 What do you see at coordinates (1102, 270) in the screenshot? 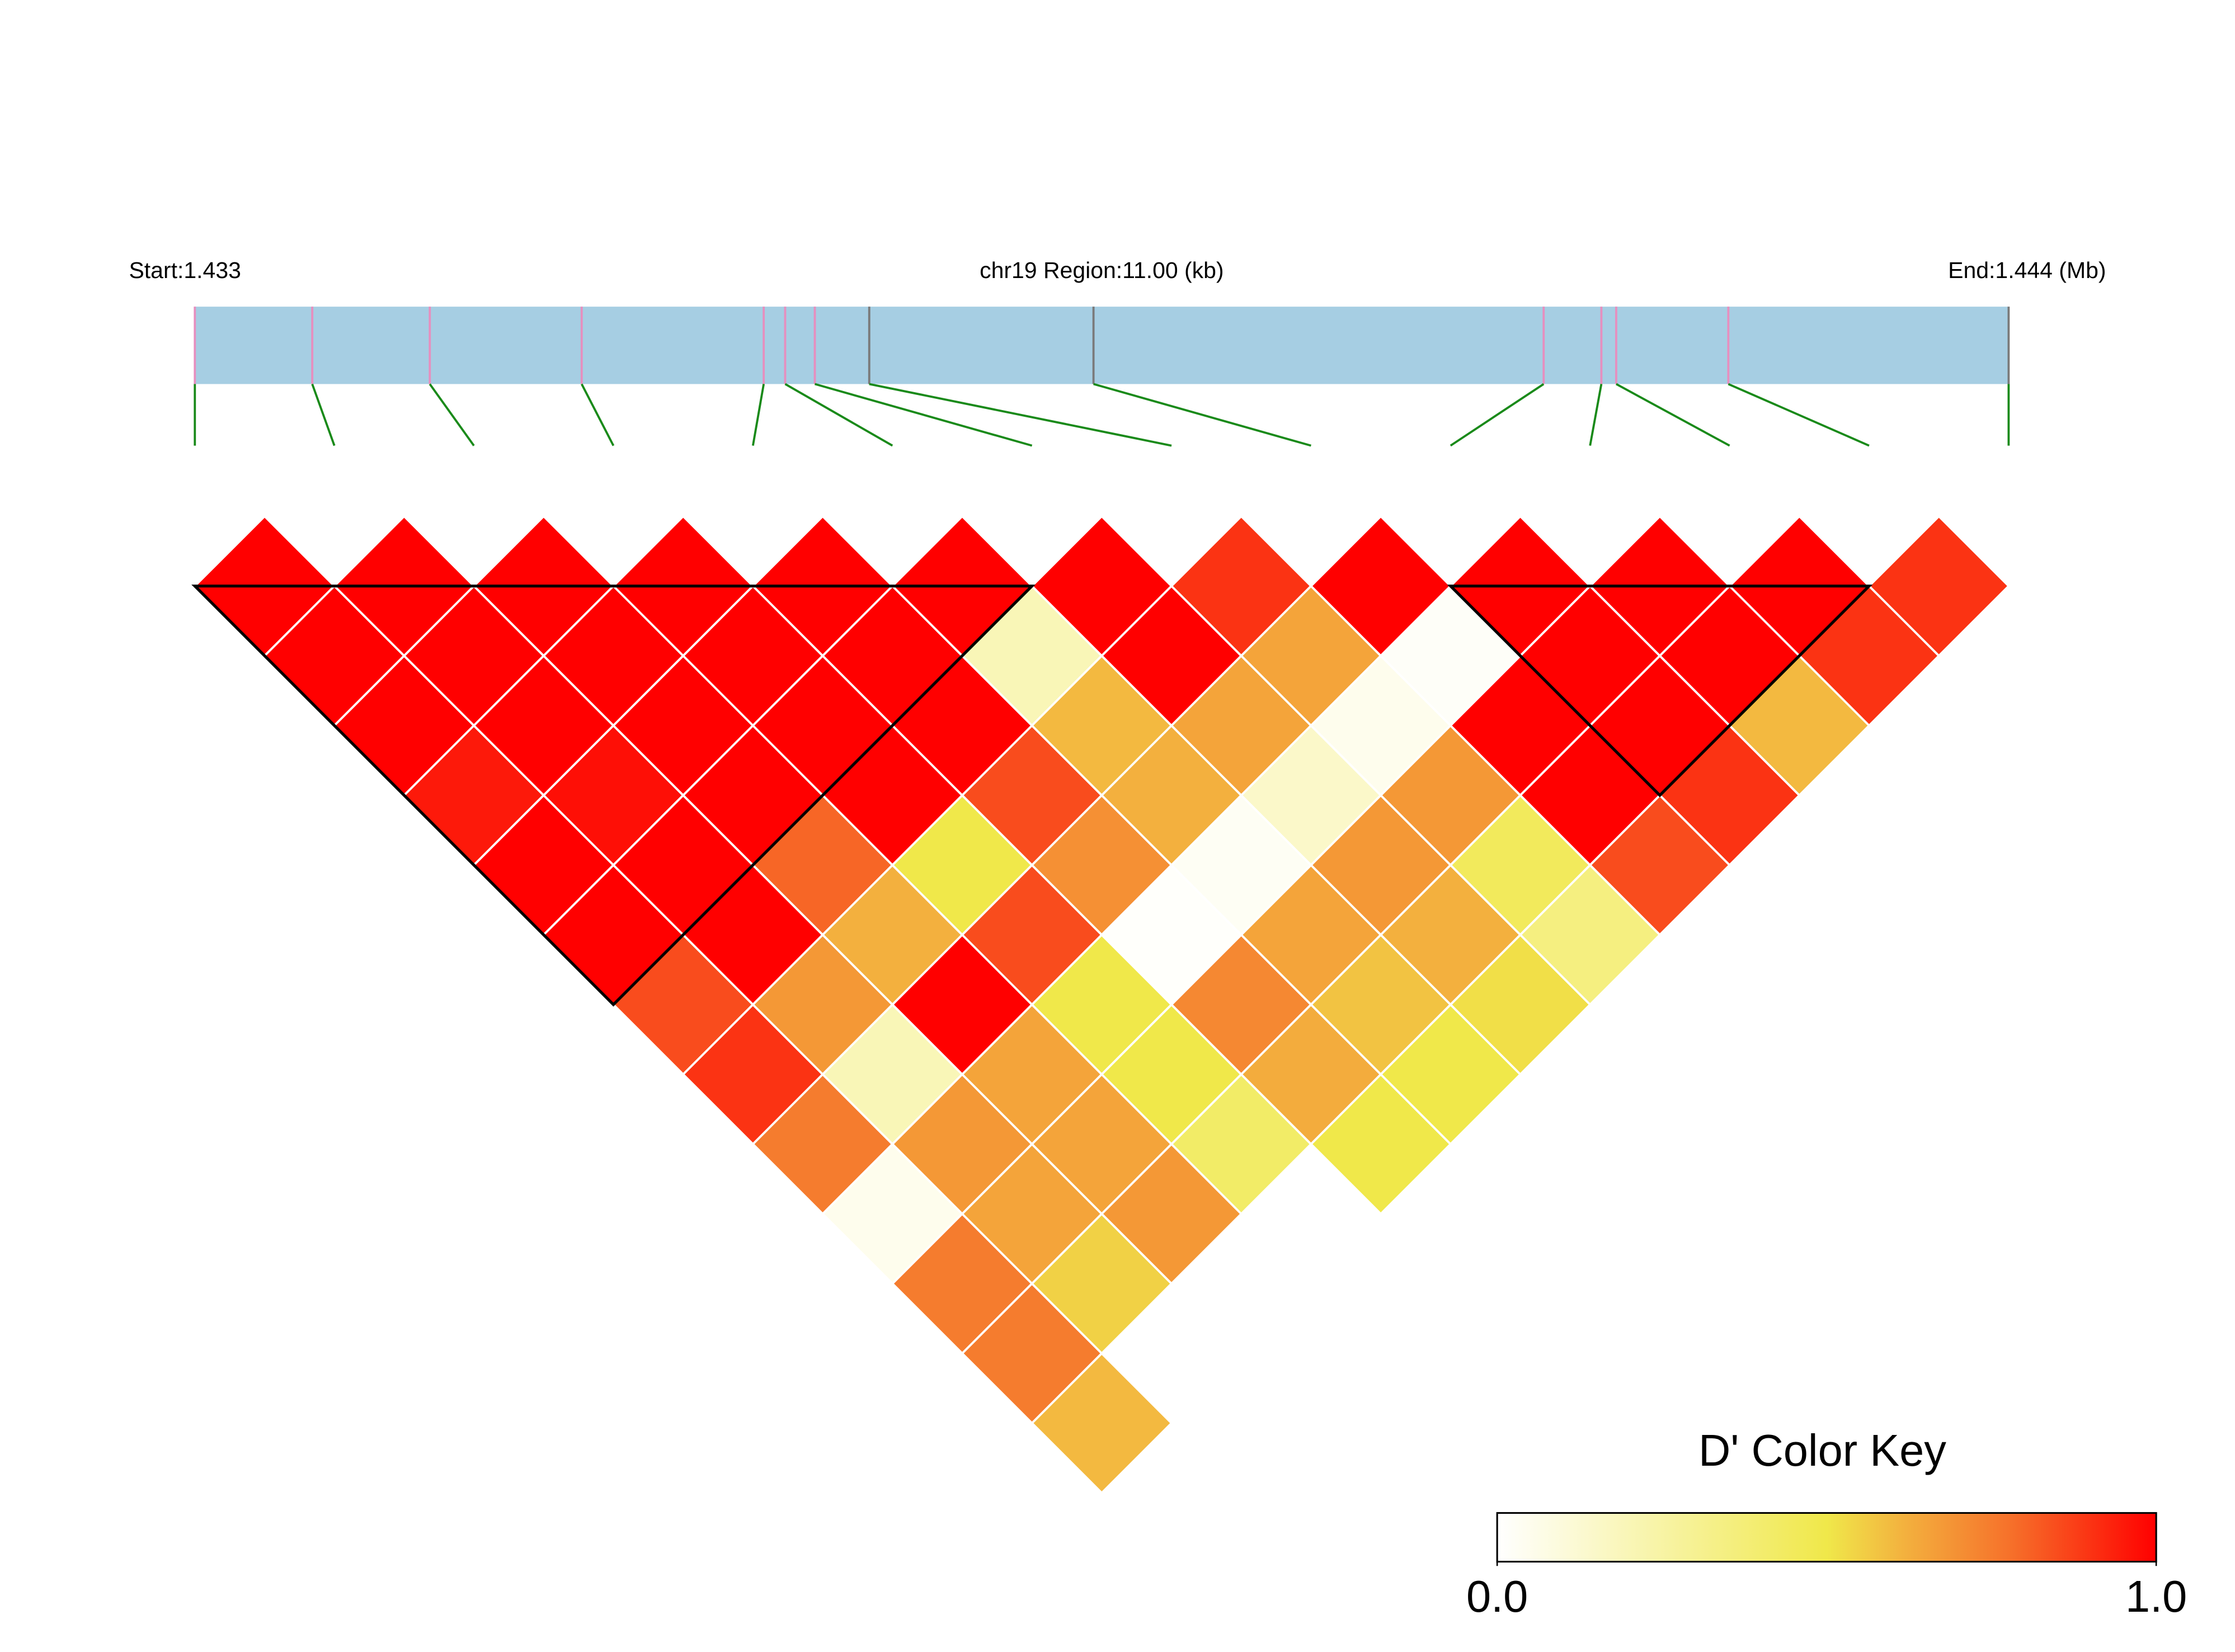
I see `region-label: chr19 Region:11.00 (kb)` at bounding box center [1102, 270].